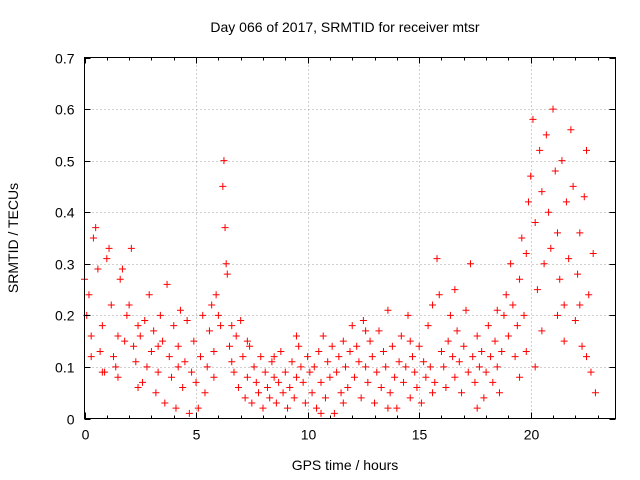 This screenshot has width=640, height=480. Describe the element at coordinates (65, 59) in the screenshot. I see `y-tick-label: 0.7` at that location.